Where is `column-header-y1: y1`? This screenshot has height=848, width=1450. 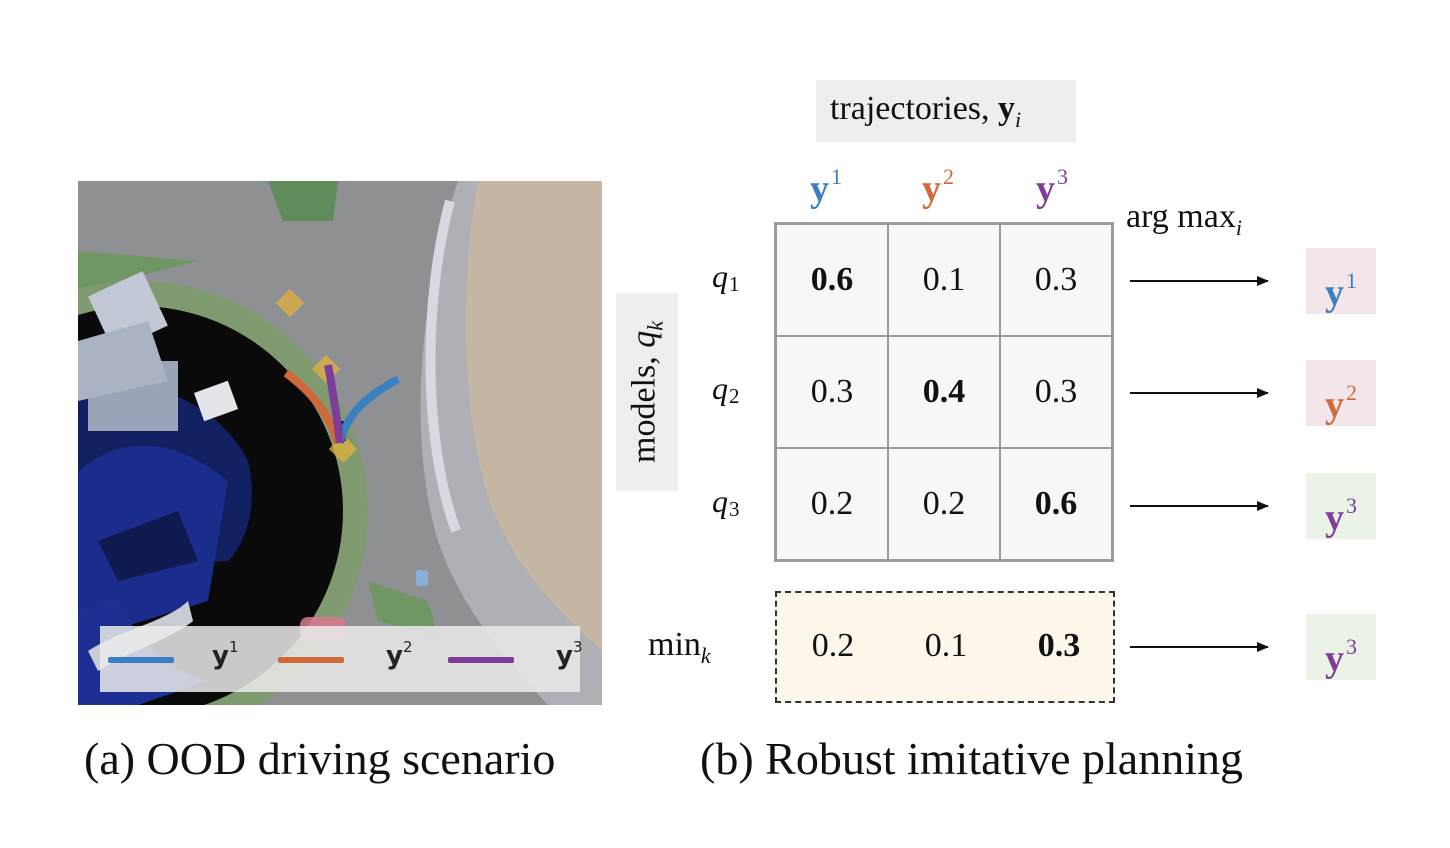 column-header-y1: y1 is located at coordinates (826, 187).